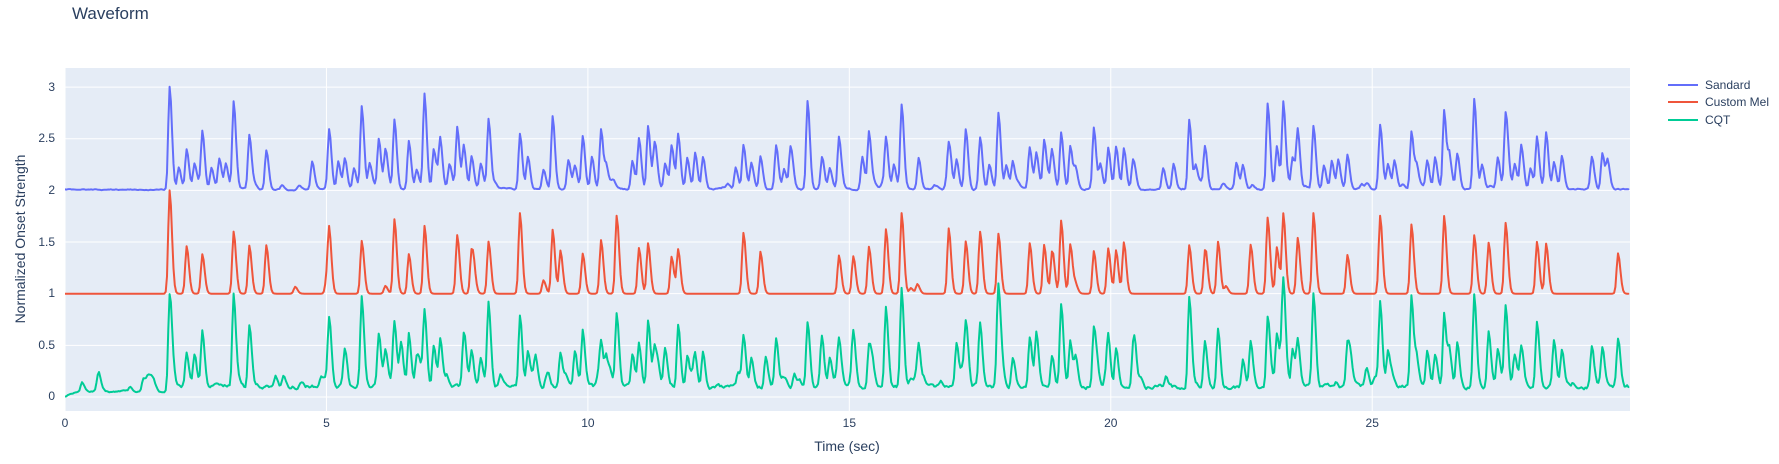  I want to click on x-tick-label: 10, so click(588, 423).